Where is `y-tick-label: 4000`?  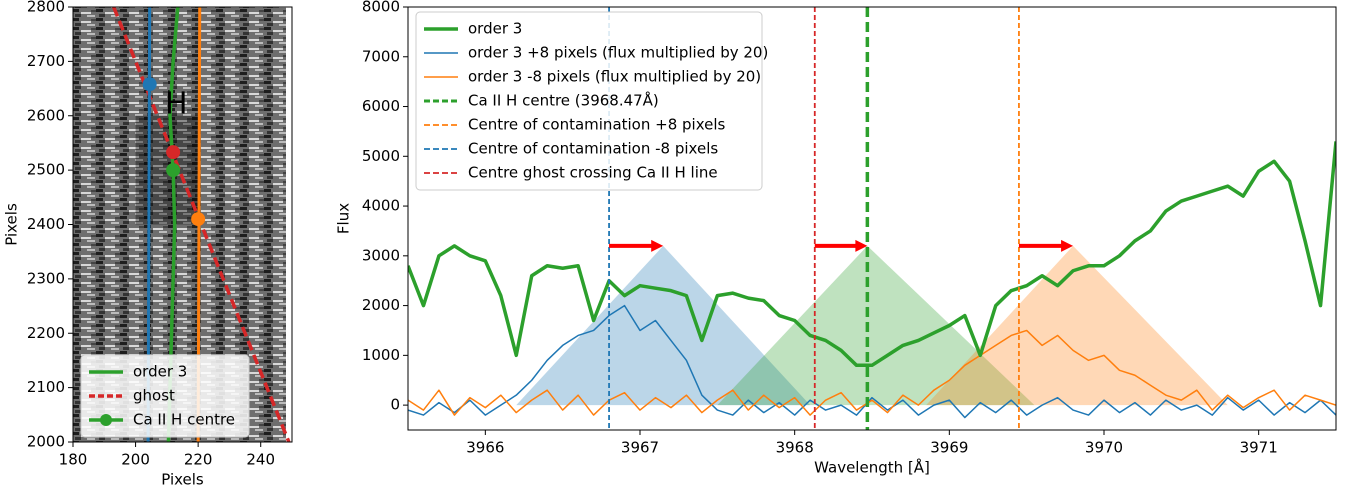 y-tick-label: 4000 is located at coordinates (381, 206).